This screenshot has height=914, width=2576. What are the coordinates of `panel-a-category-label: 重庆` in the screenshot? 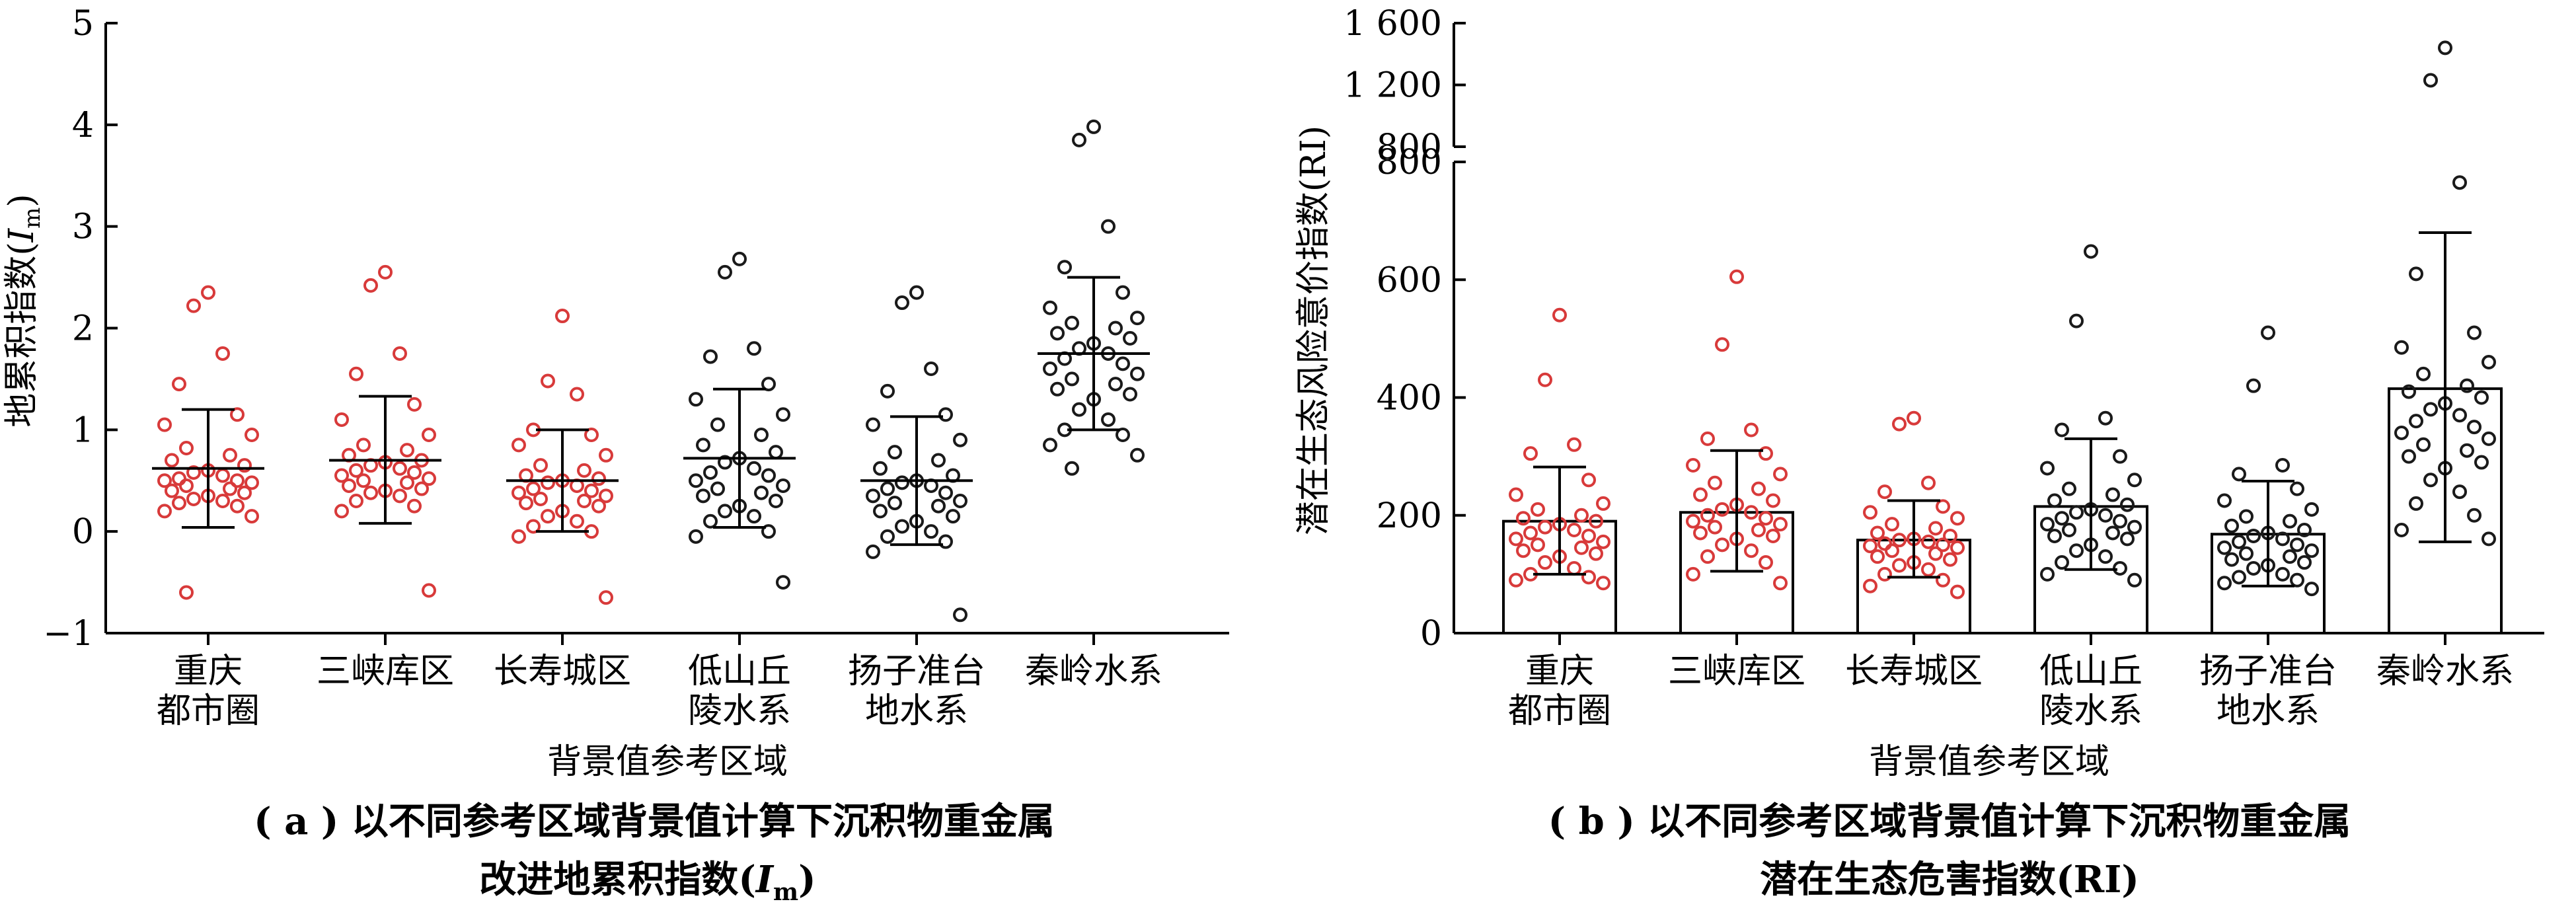 It's located at (208, 671).